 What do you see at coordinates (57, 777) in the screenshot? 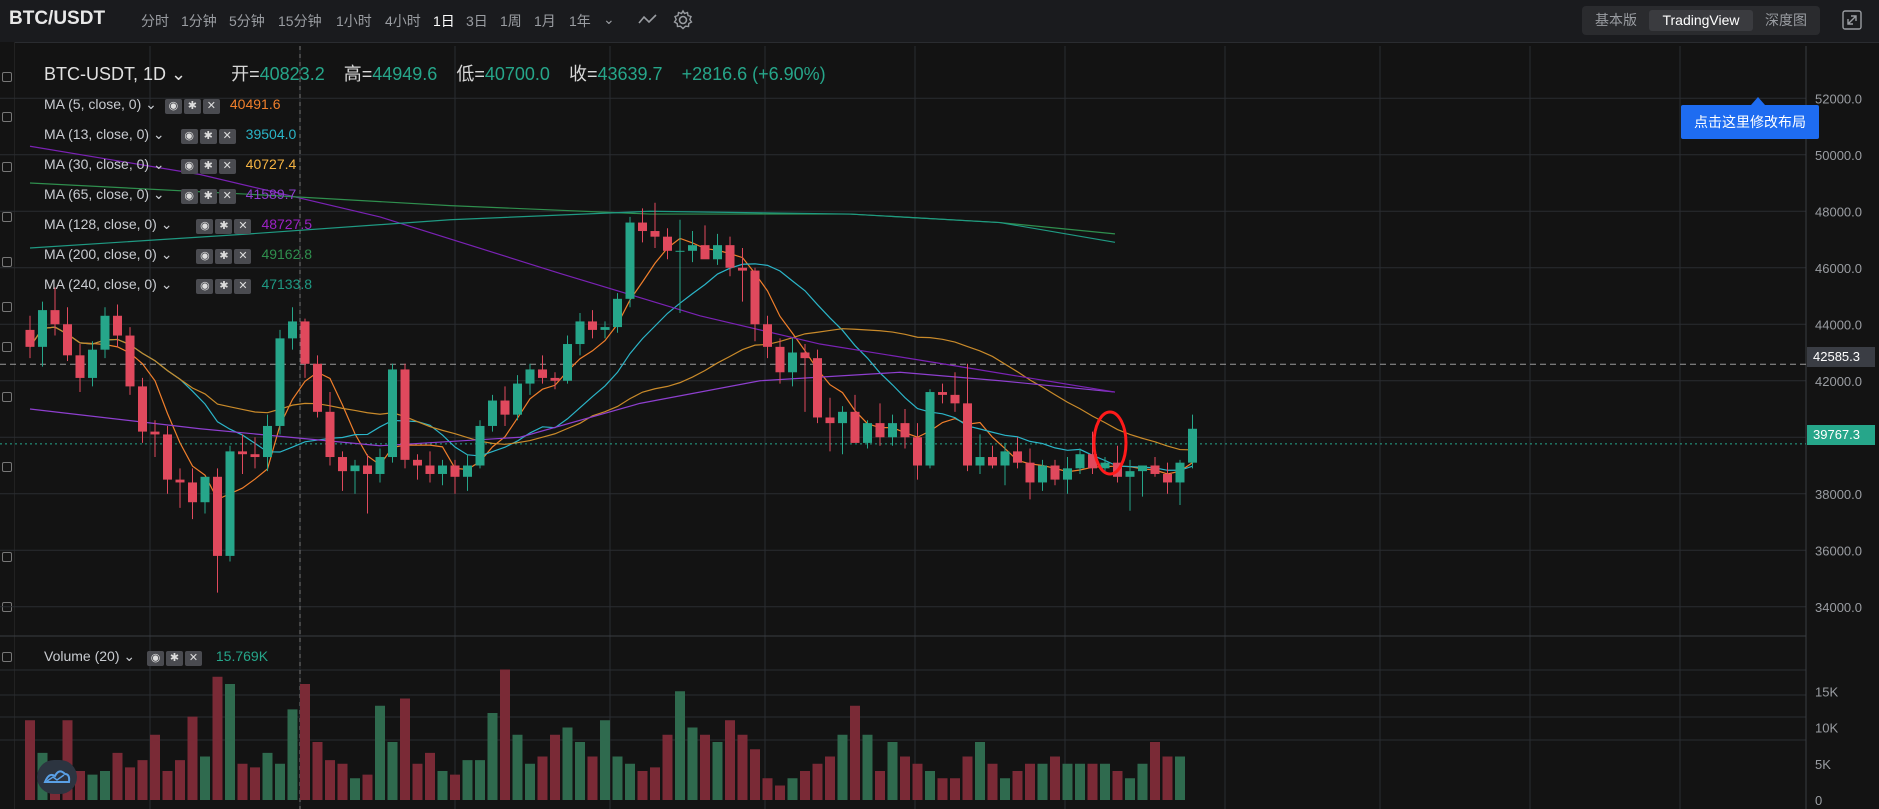
I see `tradingview-logo-icon` at bounding box center [57, 777].